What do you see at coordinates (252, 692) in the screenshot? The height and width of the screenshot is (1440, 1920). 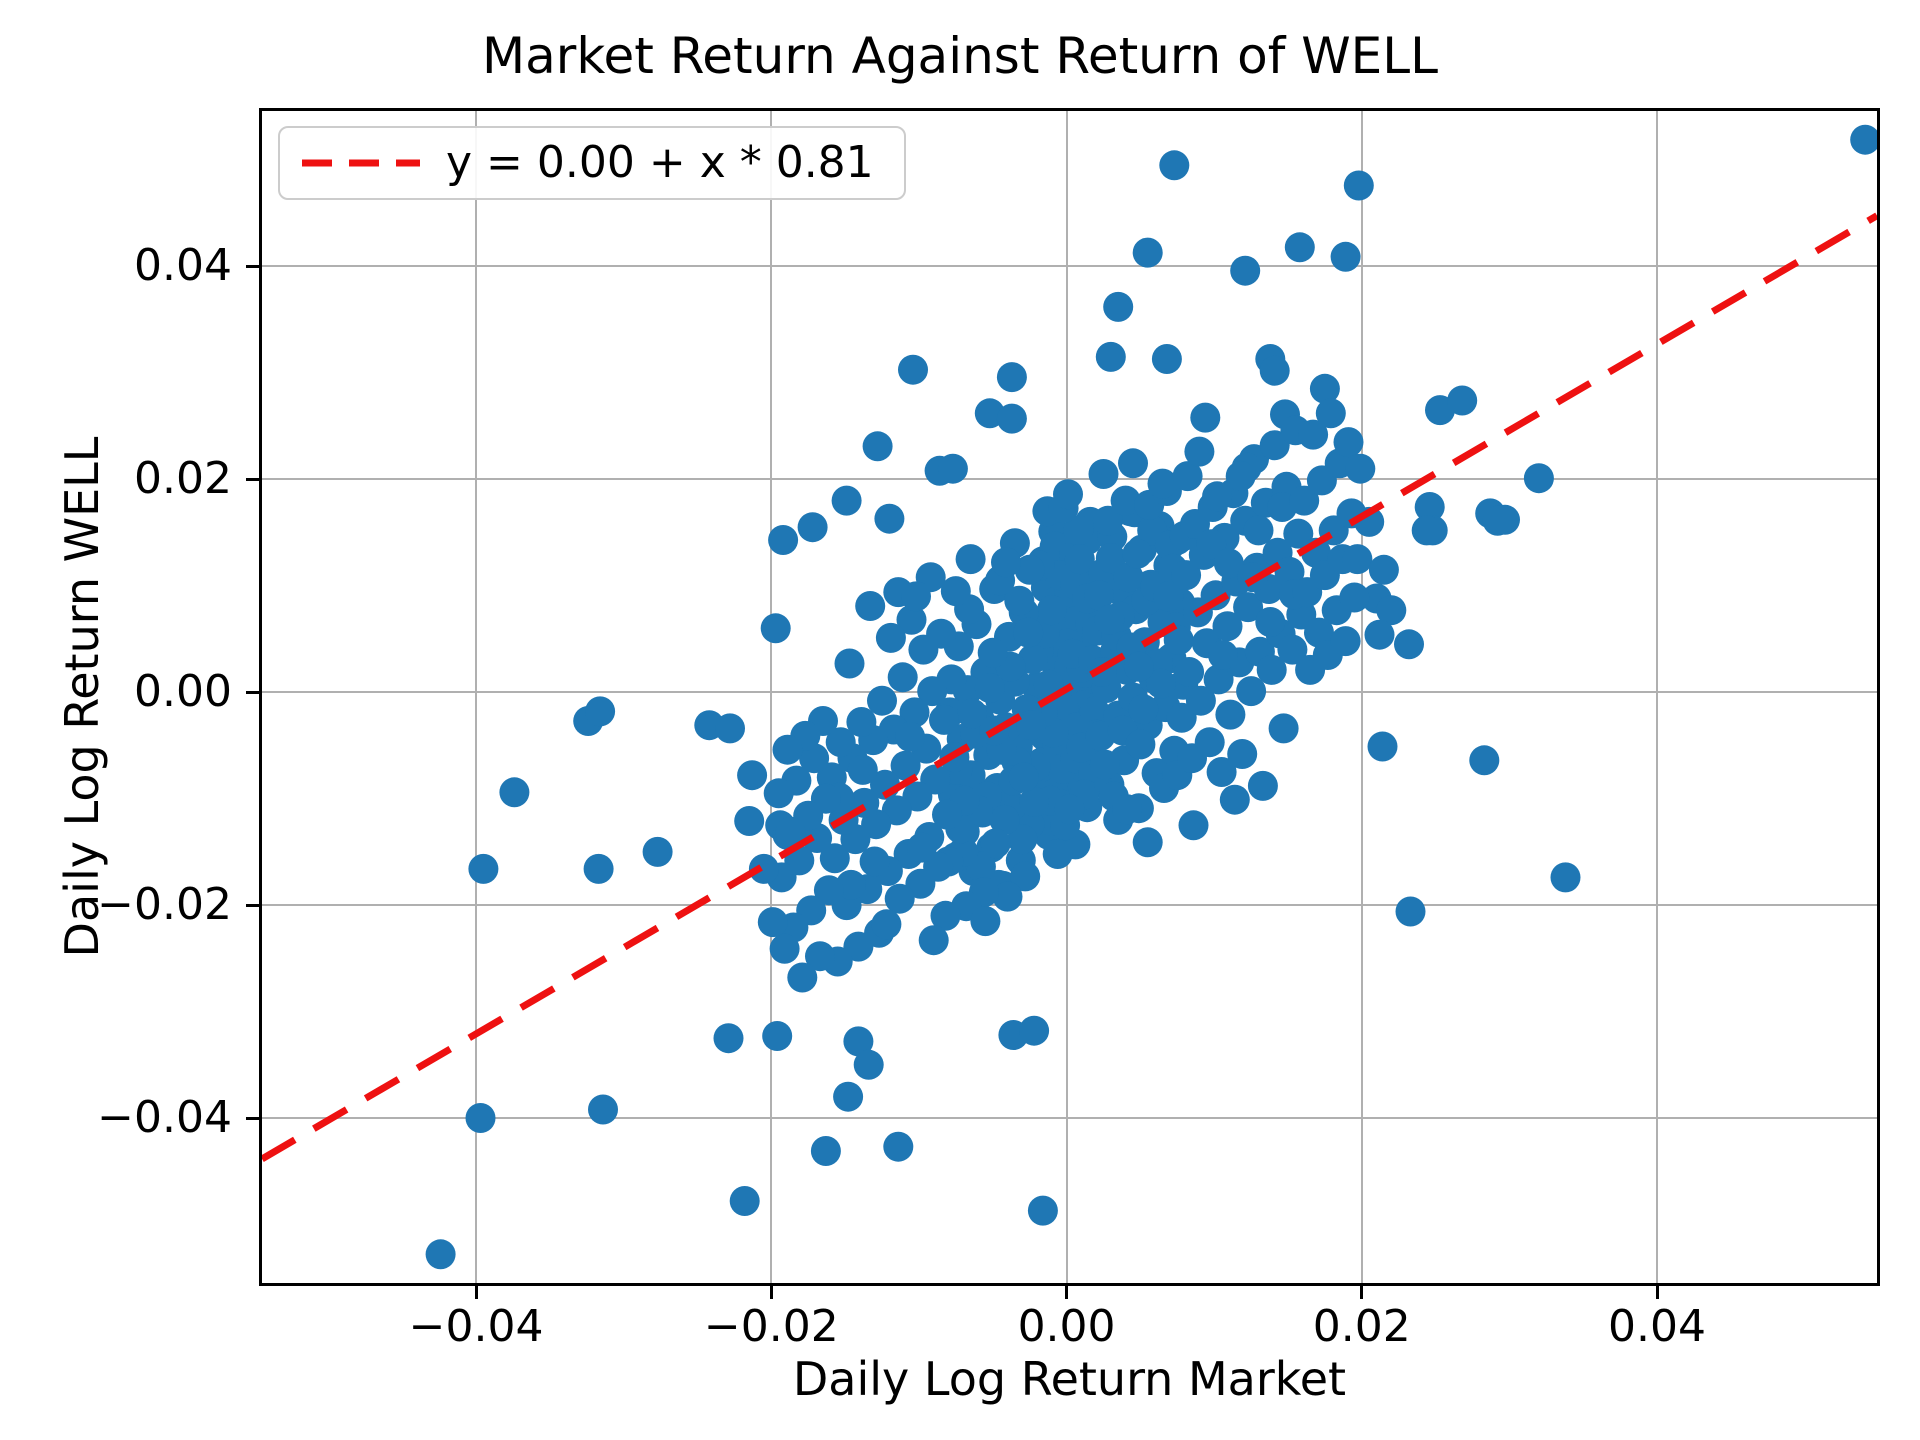 I see `y-tick-mark` at bounding box center [252, 692].